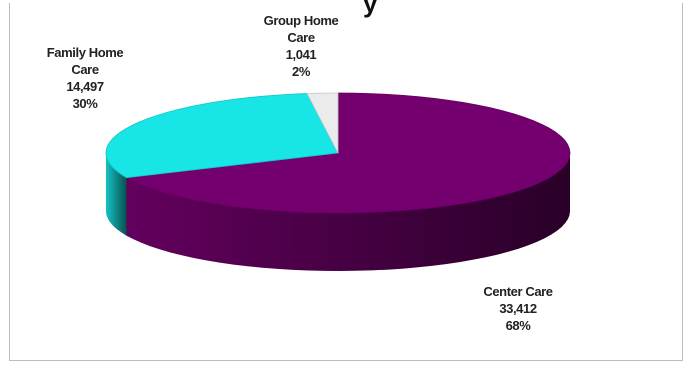 The width and height of the screenshot is (694, 370). What do you see at coordinates (301, 46) in the screenshot?
I see `slice-label-group-home-care: Group Home Care 1,041 2%` at bounding box center [301, 46].